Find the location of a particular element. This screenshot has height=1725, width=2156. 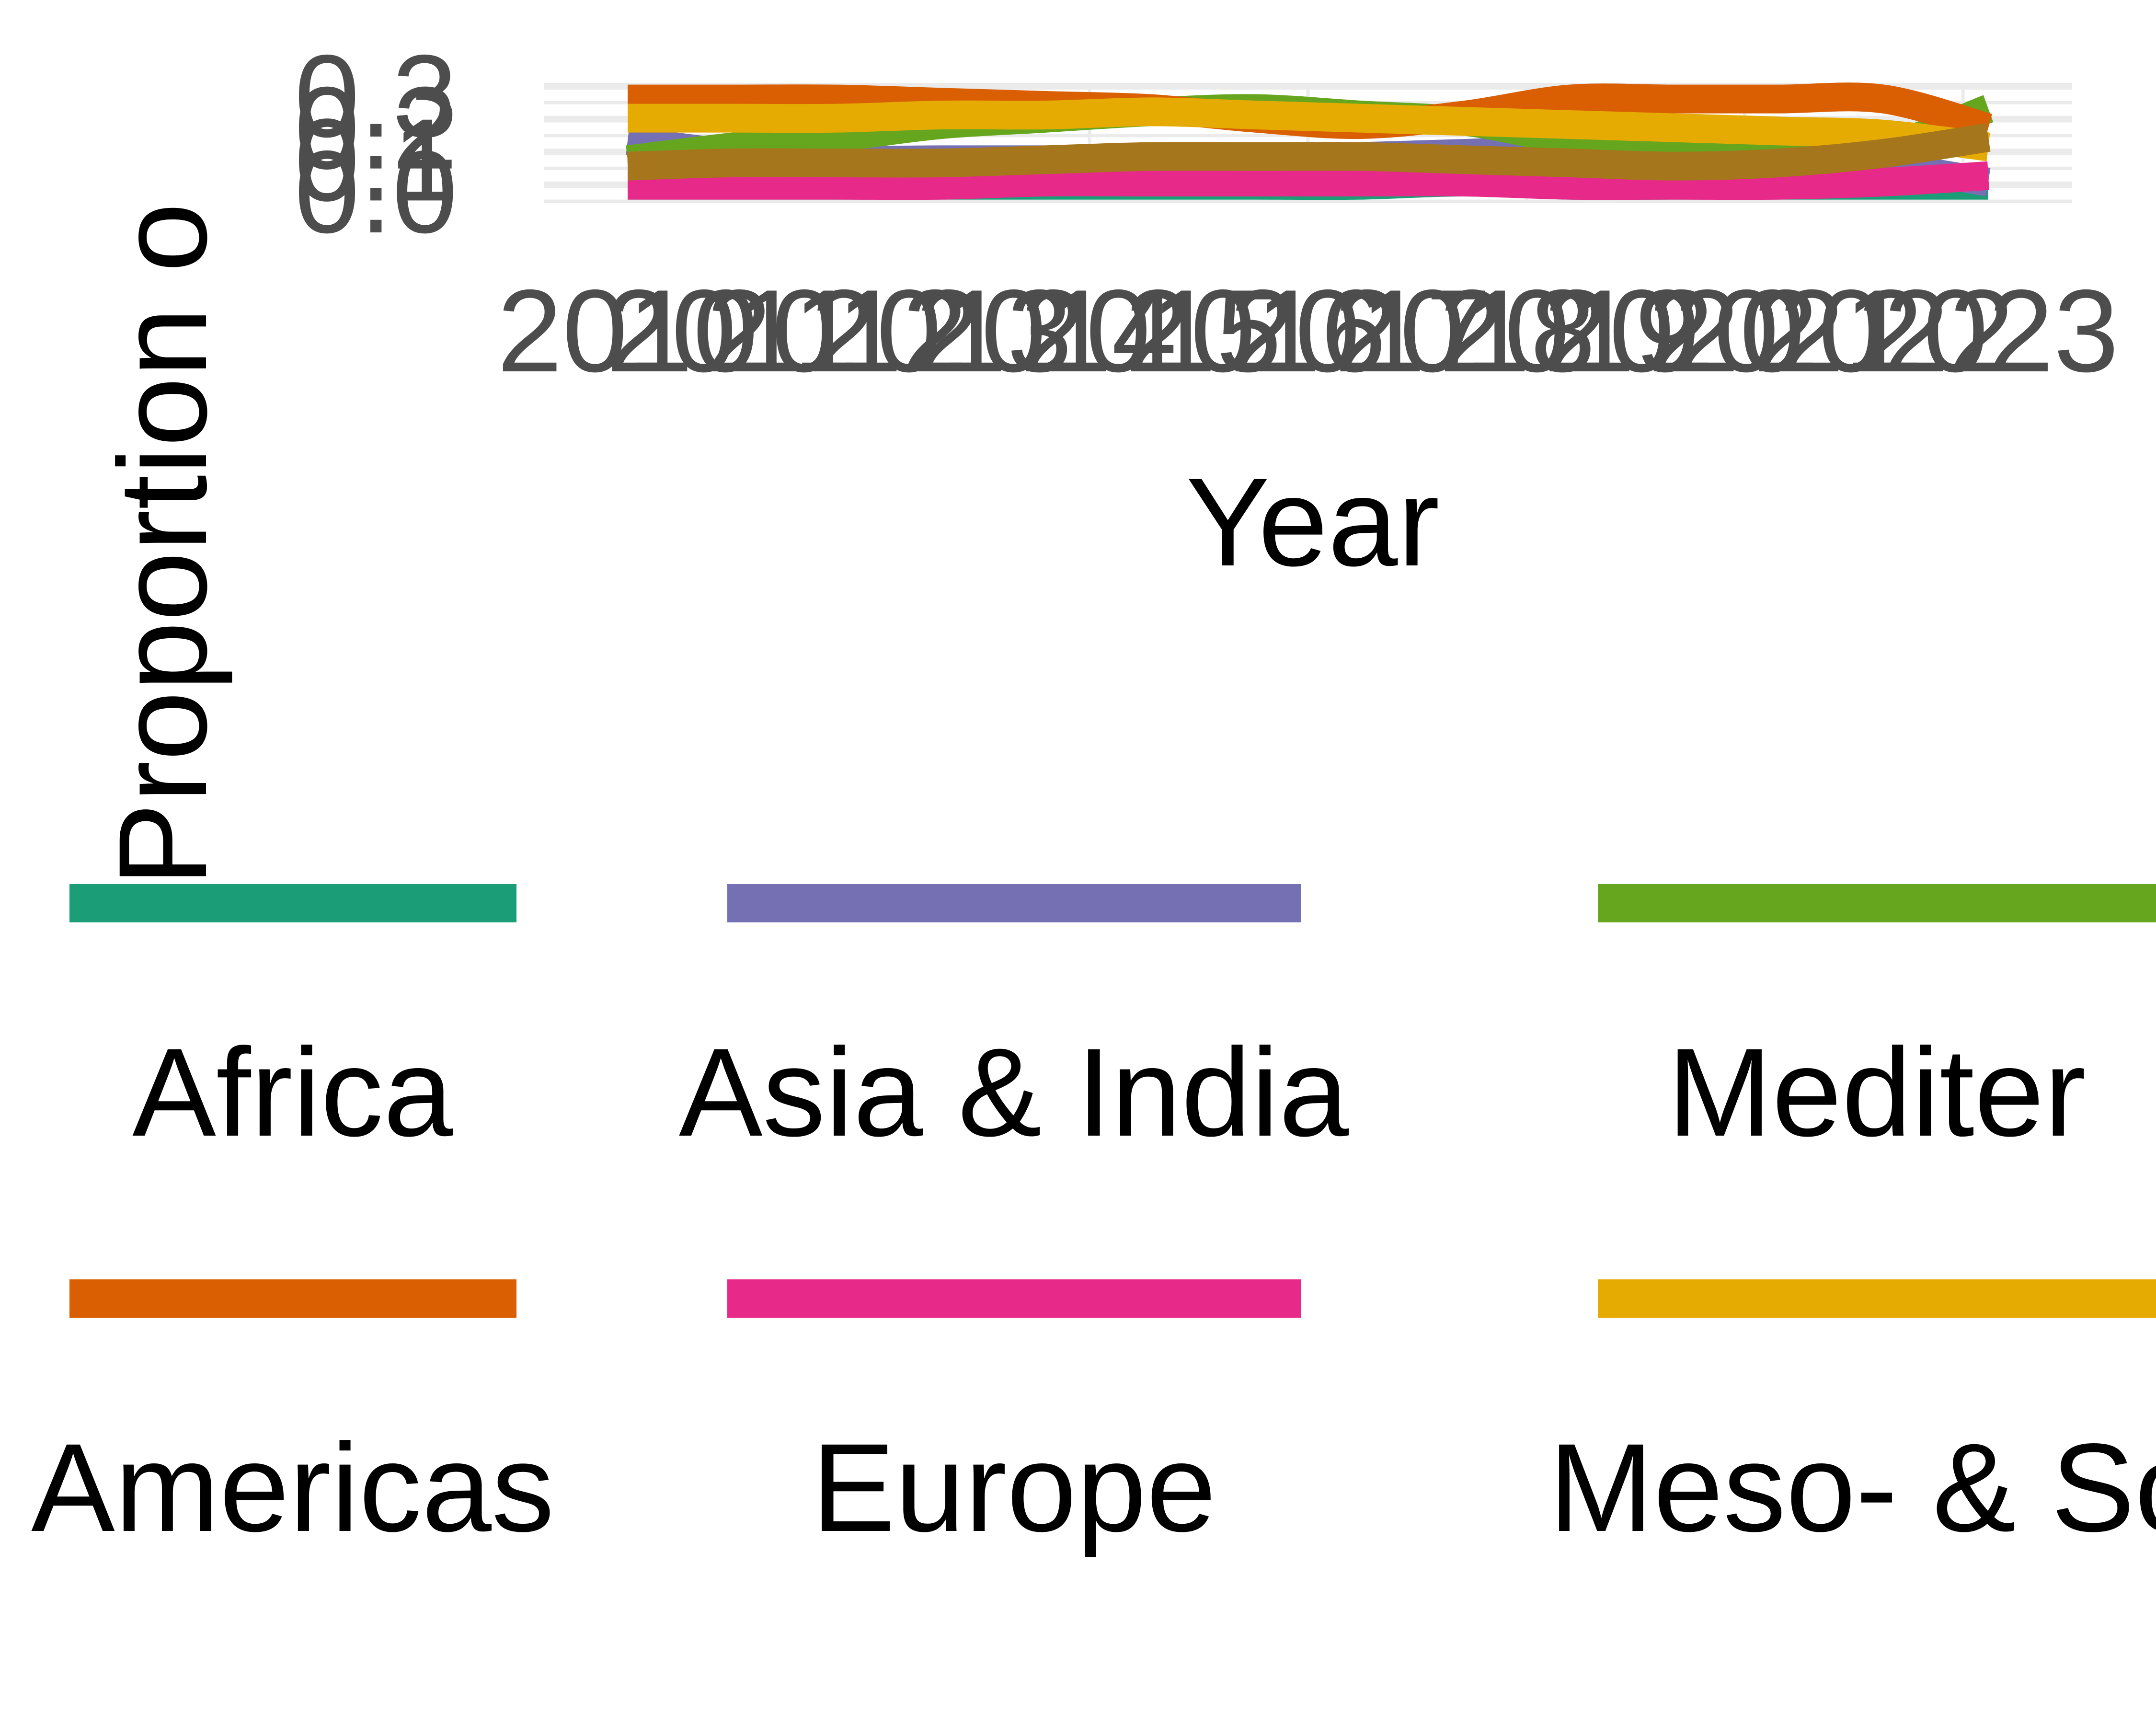

x-tick-label: 2010 is located at coordinates (627, 330).